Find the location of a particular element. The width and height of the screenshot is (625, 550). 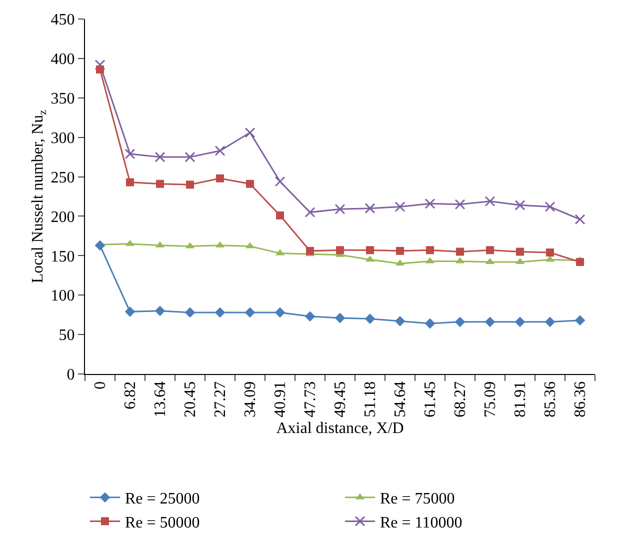

x-tick-label: 51.18 is located at coordinates (371, 399).